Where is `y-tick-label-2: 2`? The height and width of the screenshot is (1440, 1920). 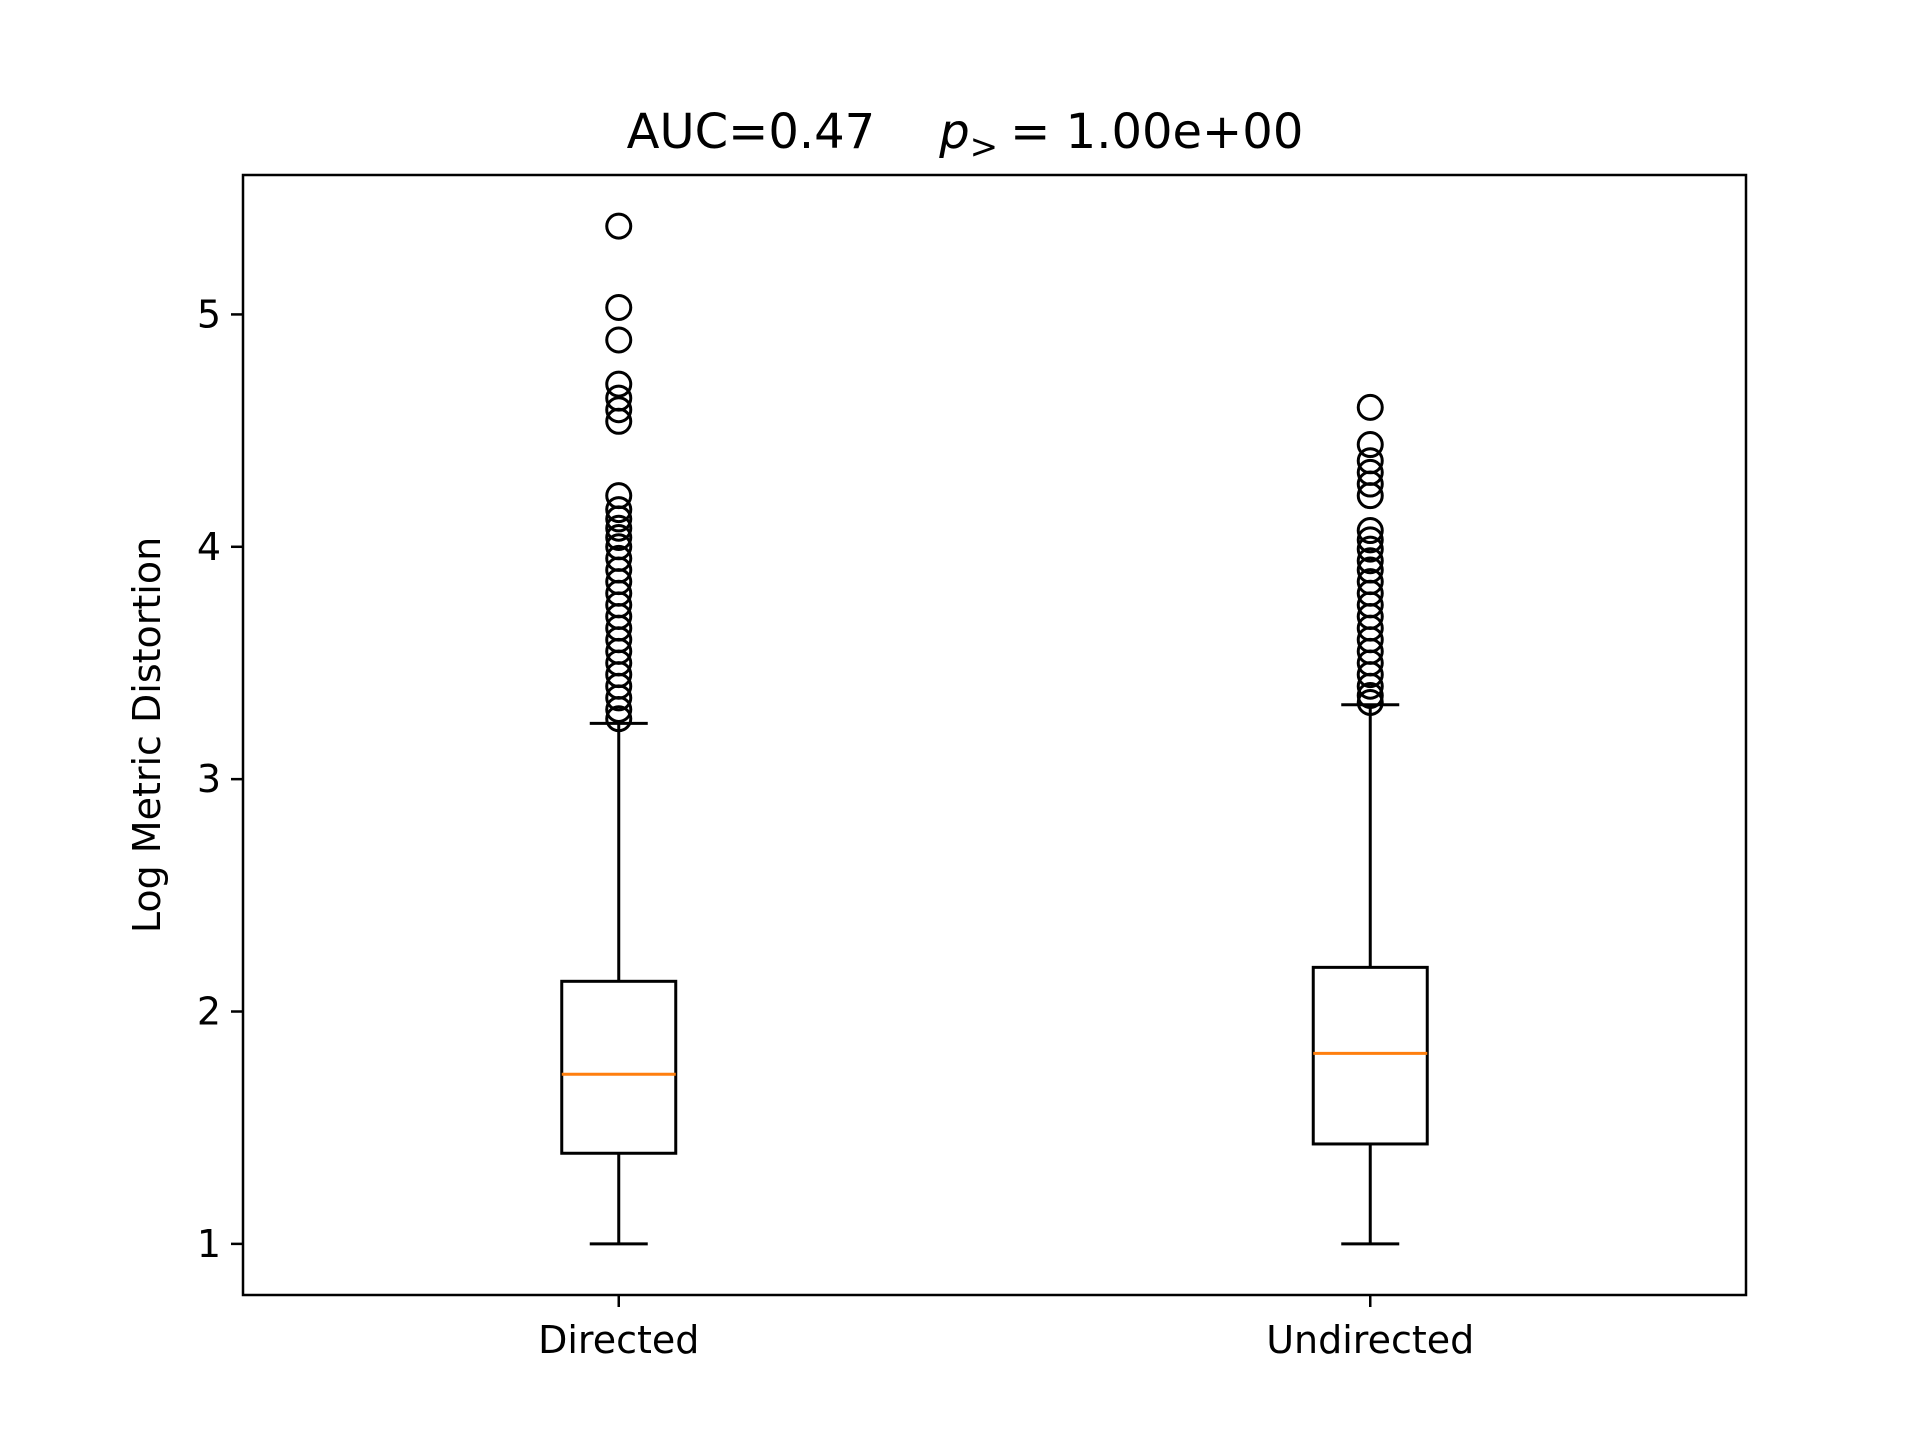
y-tick-label-2: 2 is located at coordinates (209, 1012).